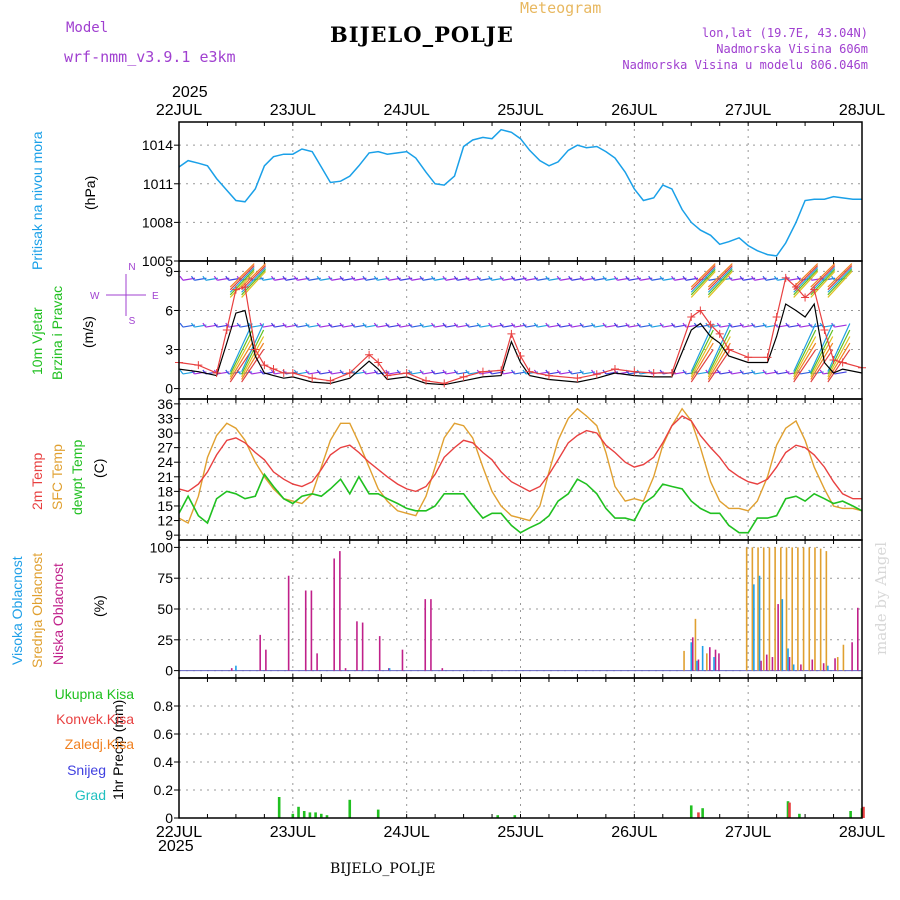  What do you see at coordinates (158, 184) in the screenshot?
I see `y-tick-label: 1011` at bounding box center [158, 184].